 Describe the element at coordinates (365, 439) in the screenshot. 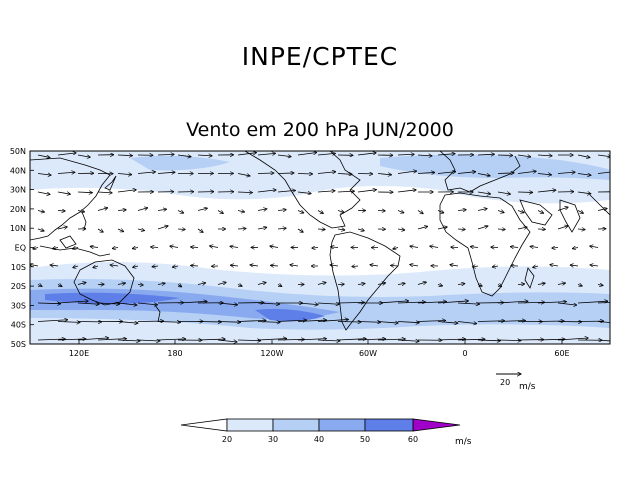

I see `colorbar-level-label: 50` at that location.